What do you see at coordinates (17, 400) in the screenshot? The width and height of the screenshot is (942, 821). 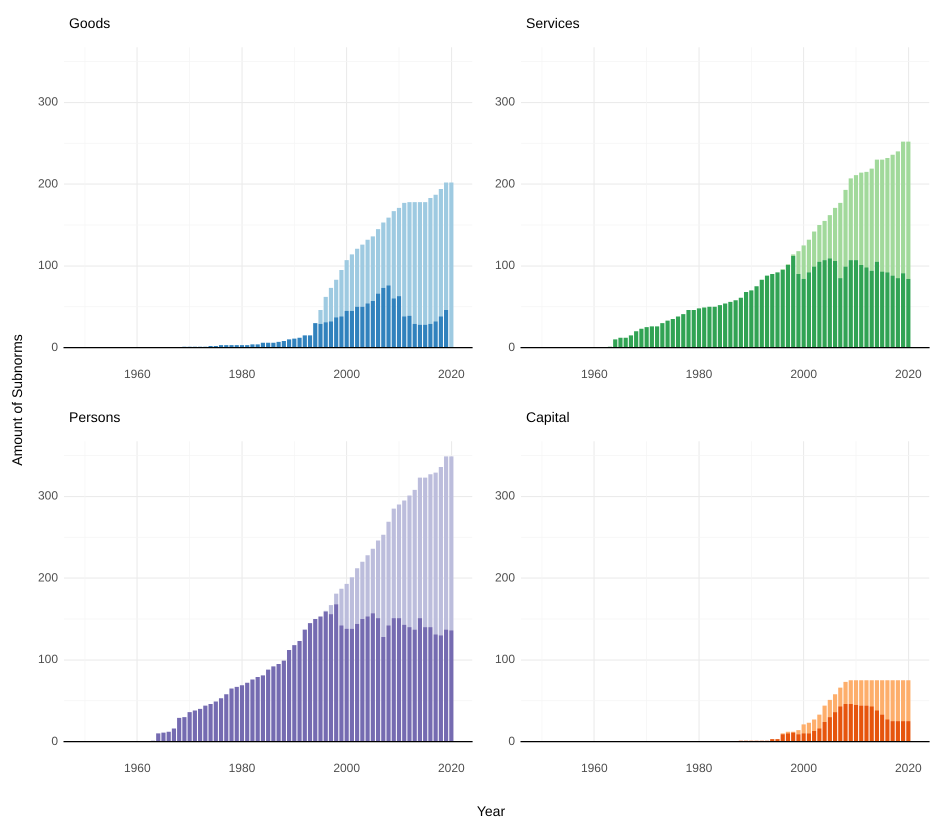 I see `y-axis-title: Amount of Subnorms` at bounding box center [17, 400].